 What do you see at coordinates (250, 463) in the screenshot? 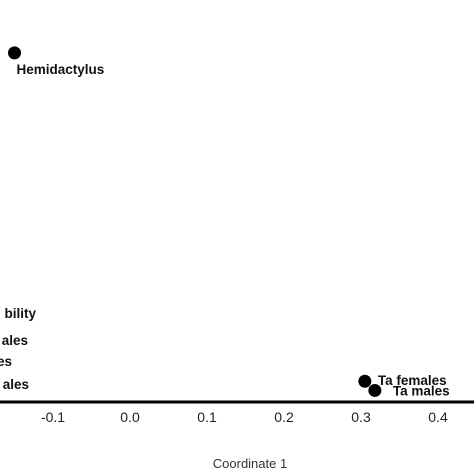
I see `x-axis-title: Coordinate 1` at bounding box center [250, 463].